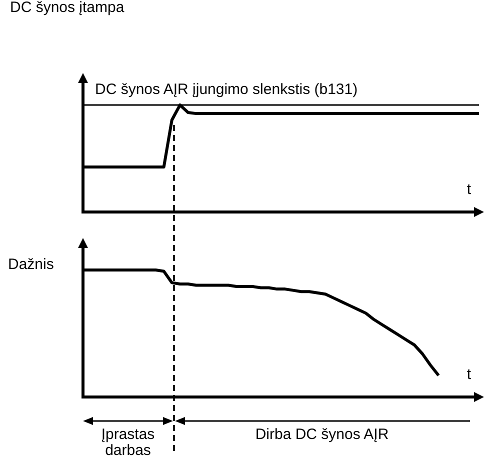 The width and height of the screenshot is (484, 465). What do you see at coordinates (67, 8) in the screenshot?
I see `y-axis-title: DC šynos įtampa` at bounding box center [67, 8].